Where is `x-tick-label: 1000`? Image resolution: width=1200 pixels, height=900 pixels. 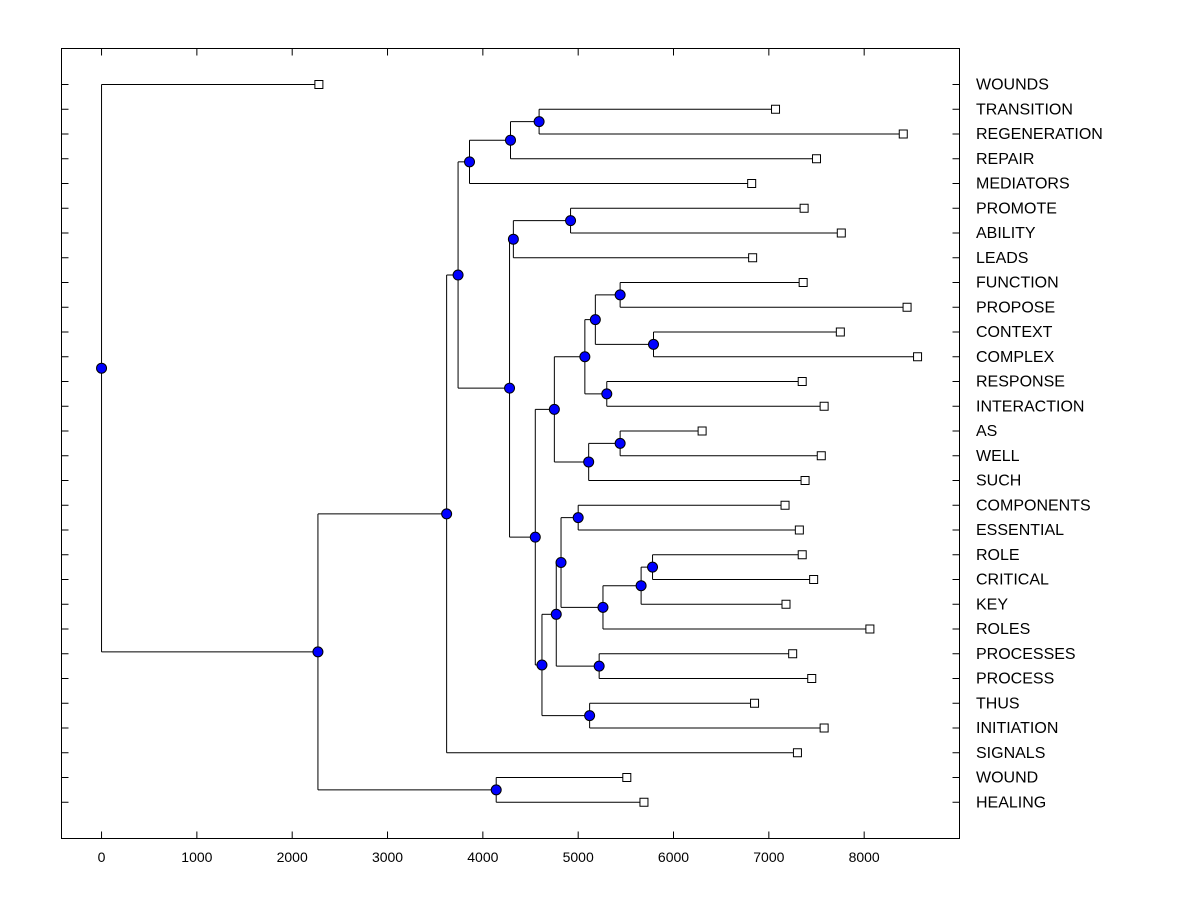
x-tick-label: 1000 is located at coordinates (196, 857).